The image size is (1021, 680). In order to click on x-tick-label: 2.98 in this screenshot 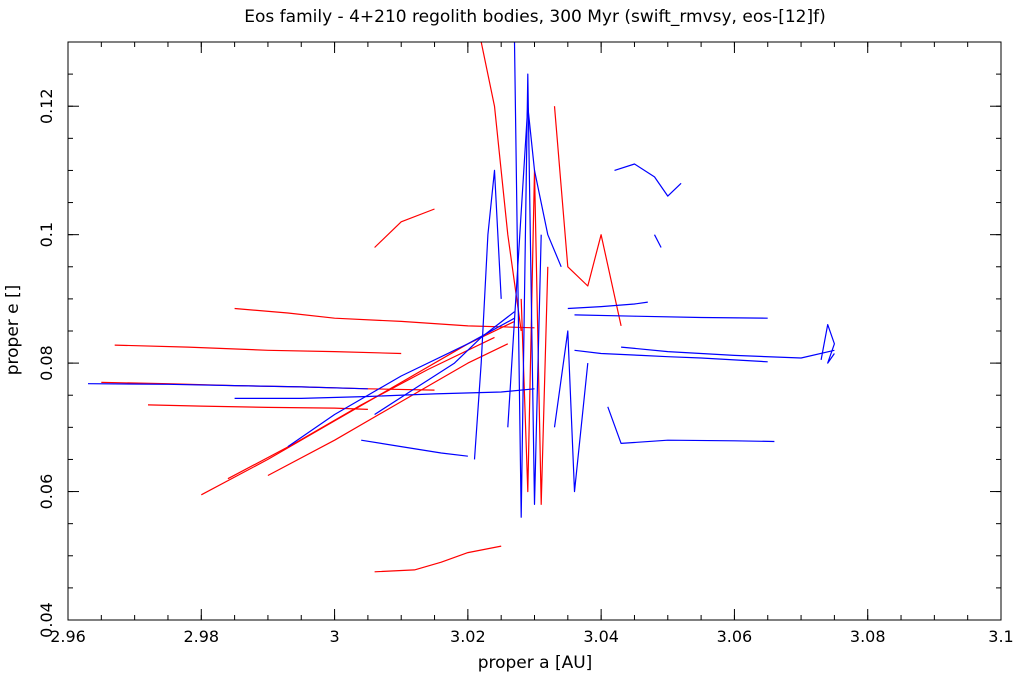, I will do `click(201, 636)`.